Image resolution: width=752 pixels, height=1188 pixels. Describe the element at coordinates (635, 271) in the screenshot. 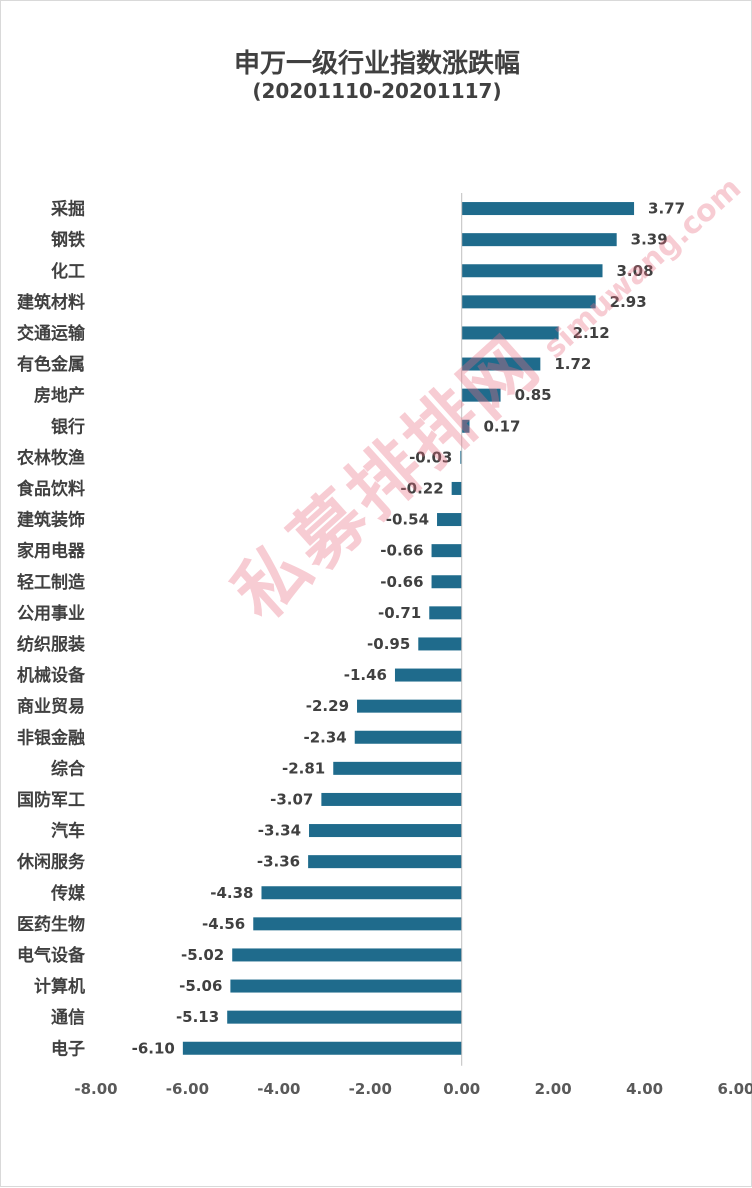

I see `data-label: 3.08` at that location.